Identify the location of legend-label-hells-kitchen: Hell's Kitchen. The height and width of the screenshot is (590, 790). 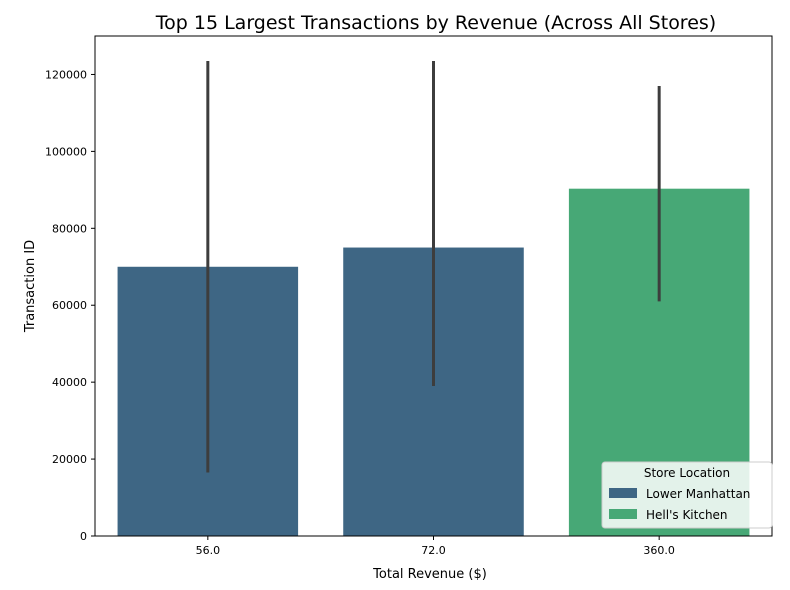
(687, 515).